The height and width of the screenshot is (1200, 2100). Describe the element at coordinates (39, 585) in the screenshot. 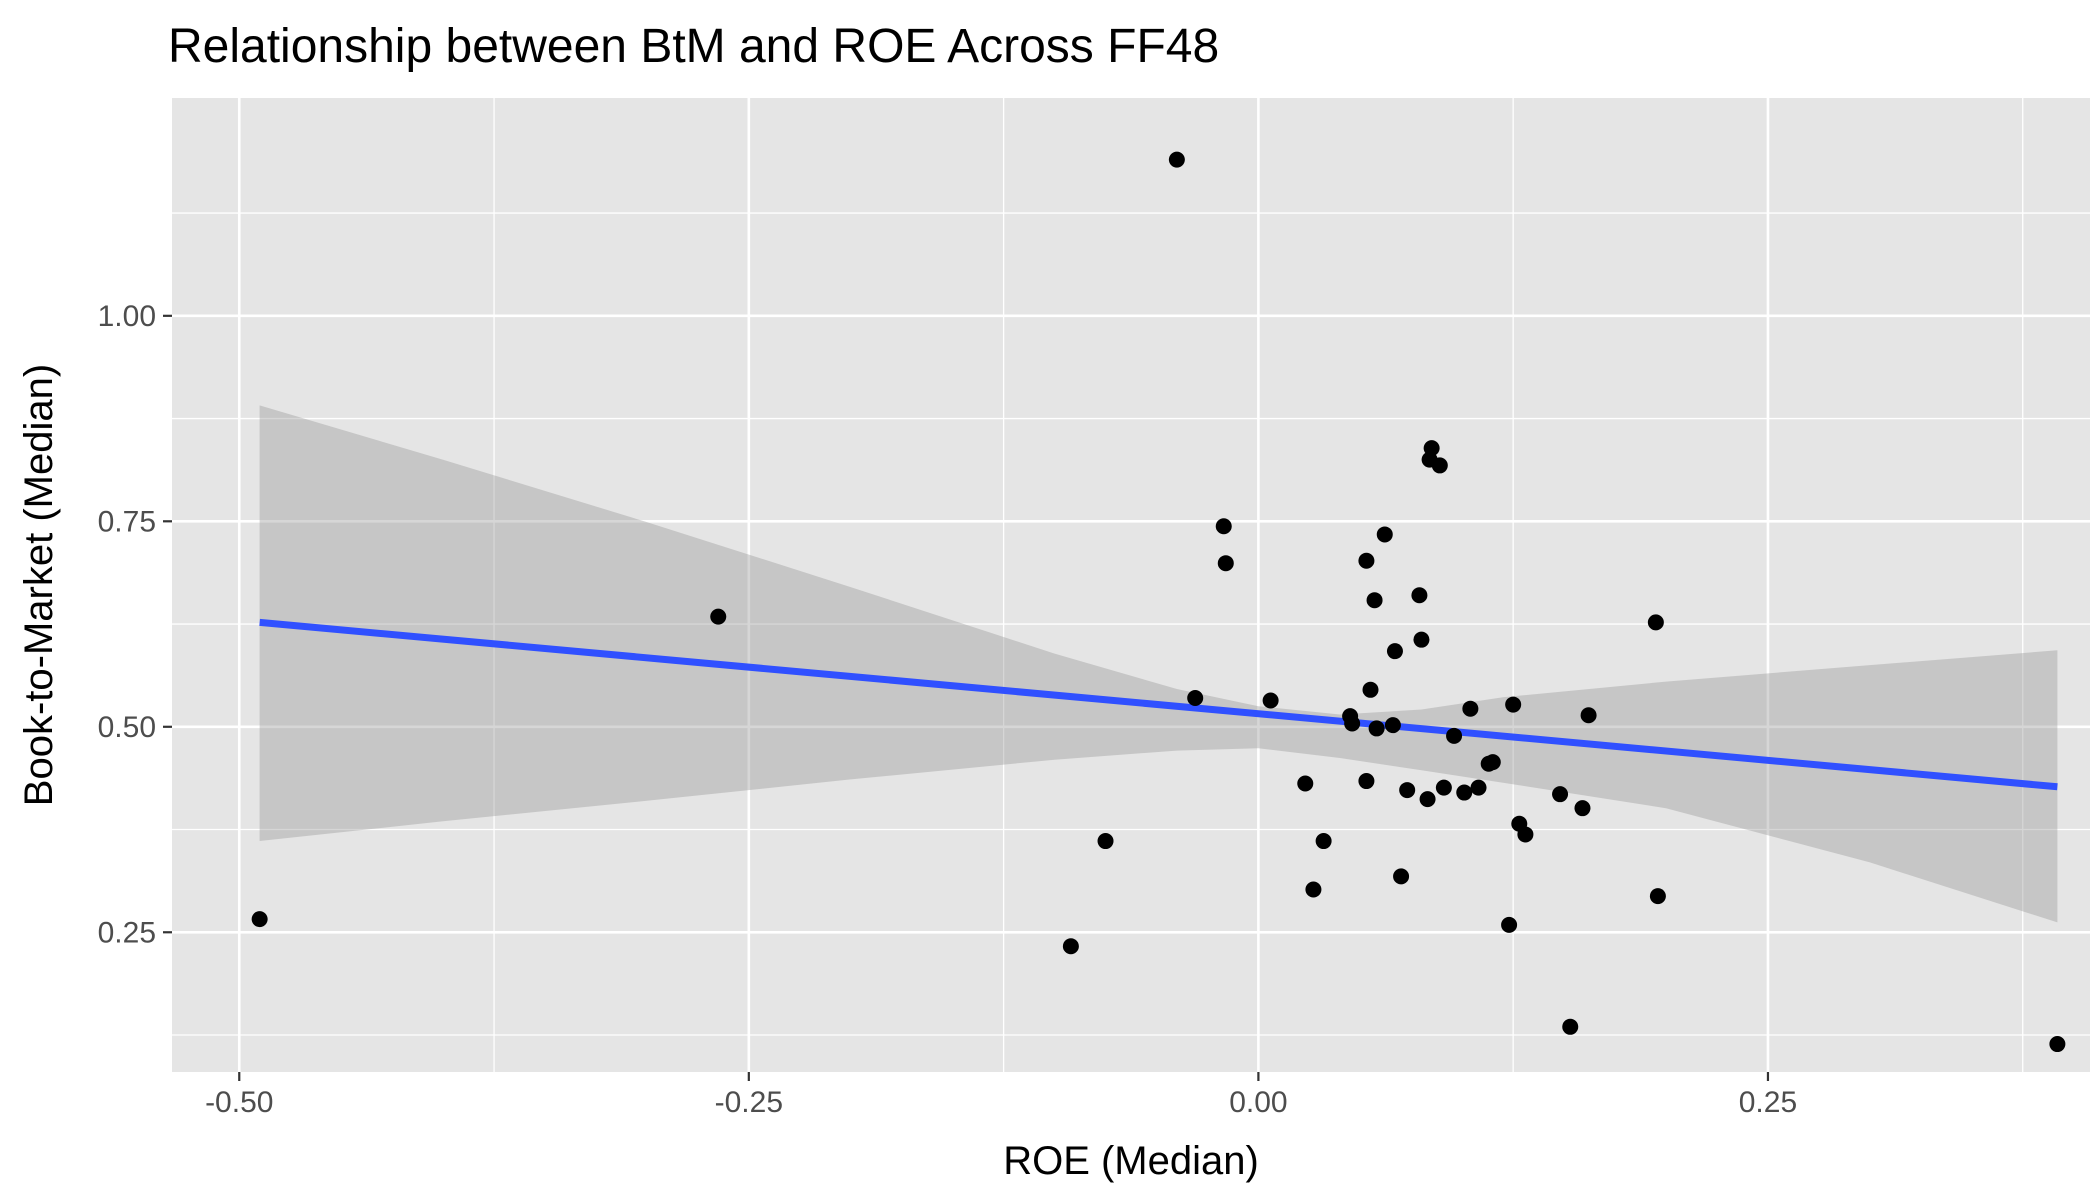

I see `y-axis-title: Book-to-Market (Median)` at that location.